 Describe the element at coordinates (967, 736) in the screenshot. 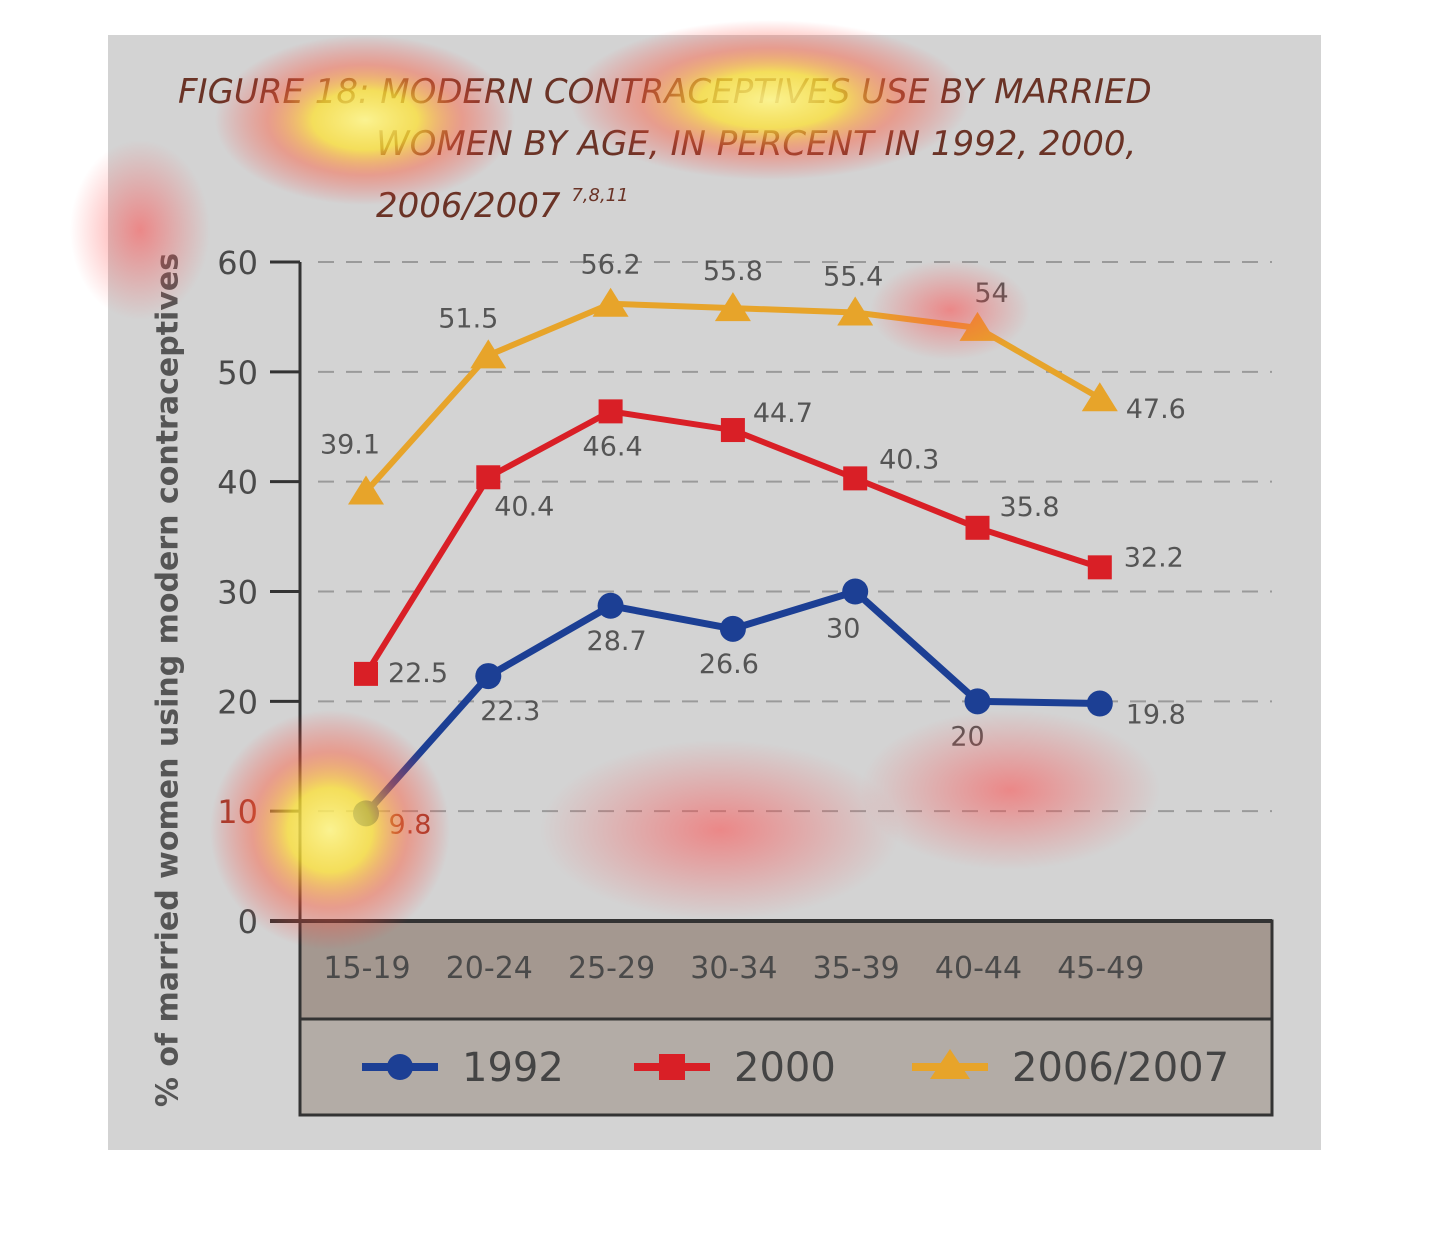

I see `data-label: 20` at that location.